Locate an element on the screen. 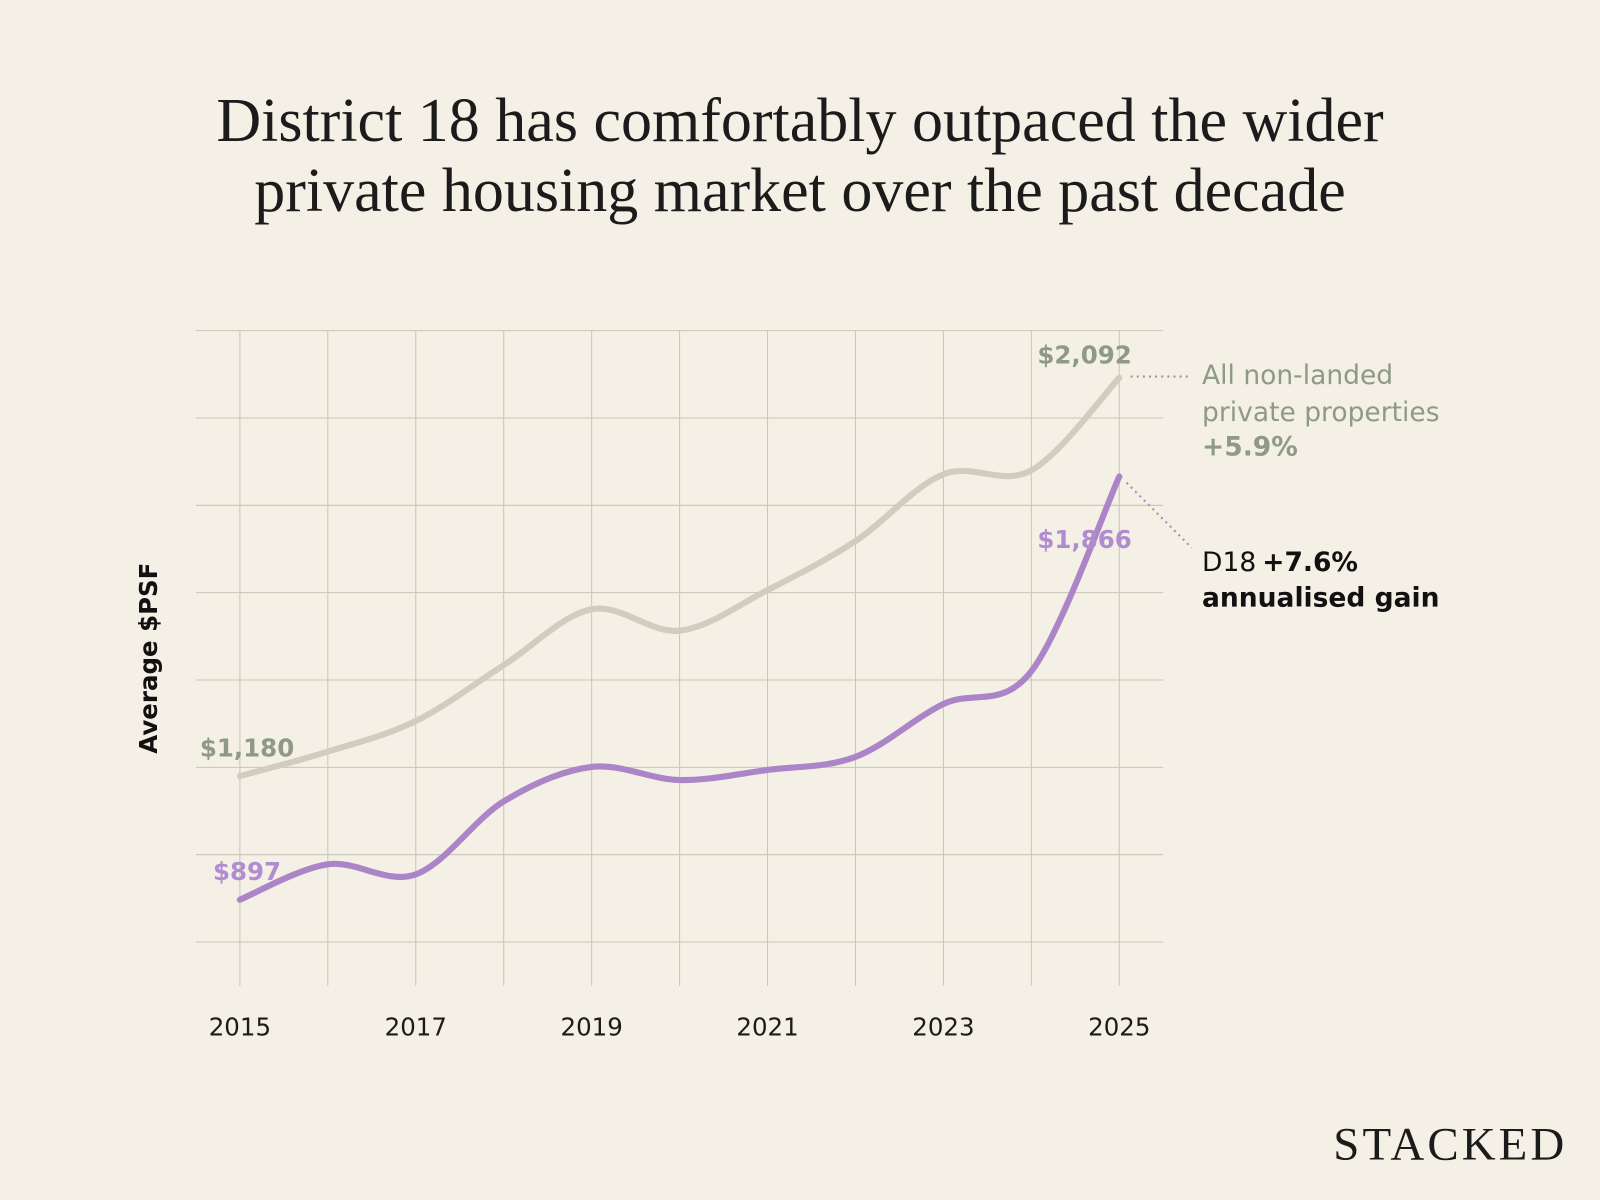  connector is located at coordinates (1159, 515).